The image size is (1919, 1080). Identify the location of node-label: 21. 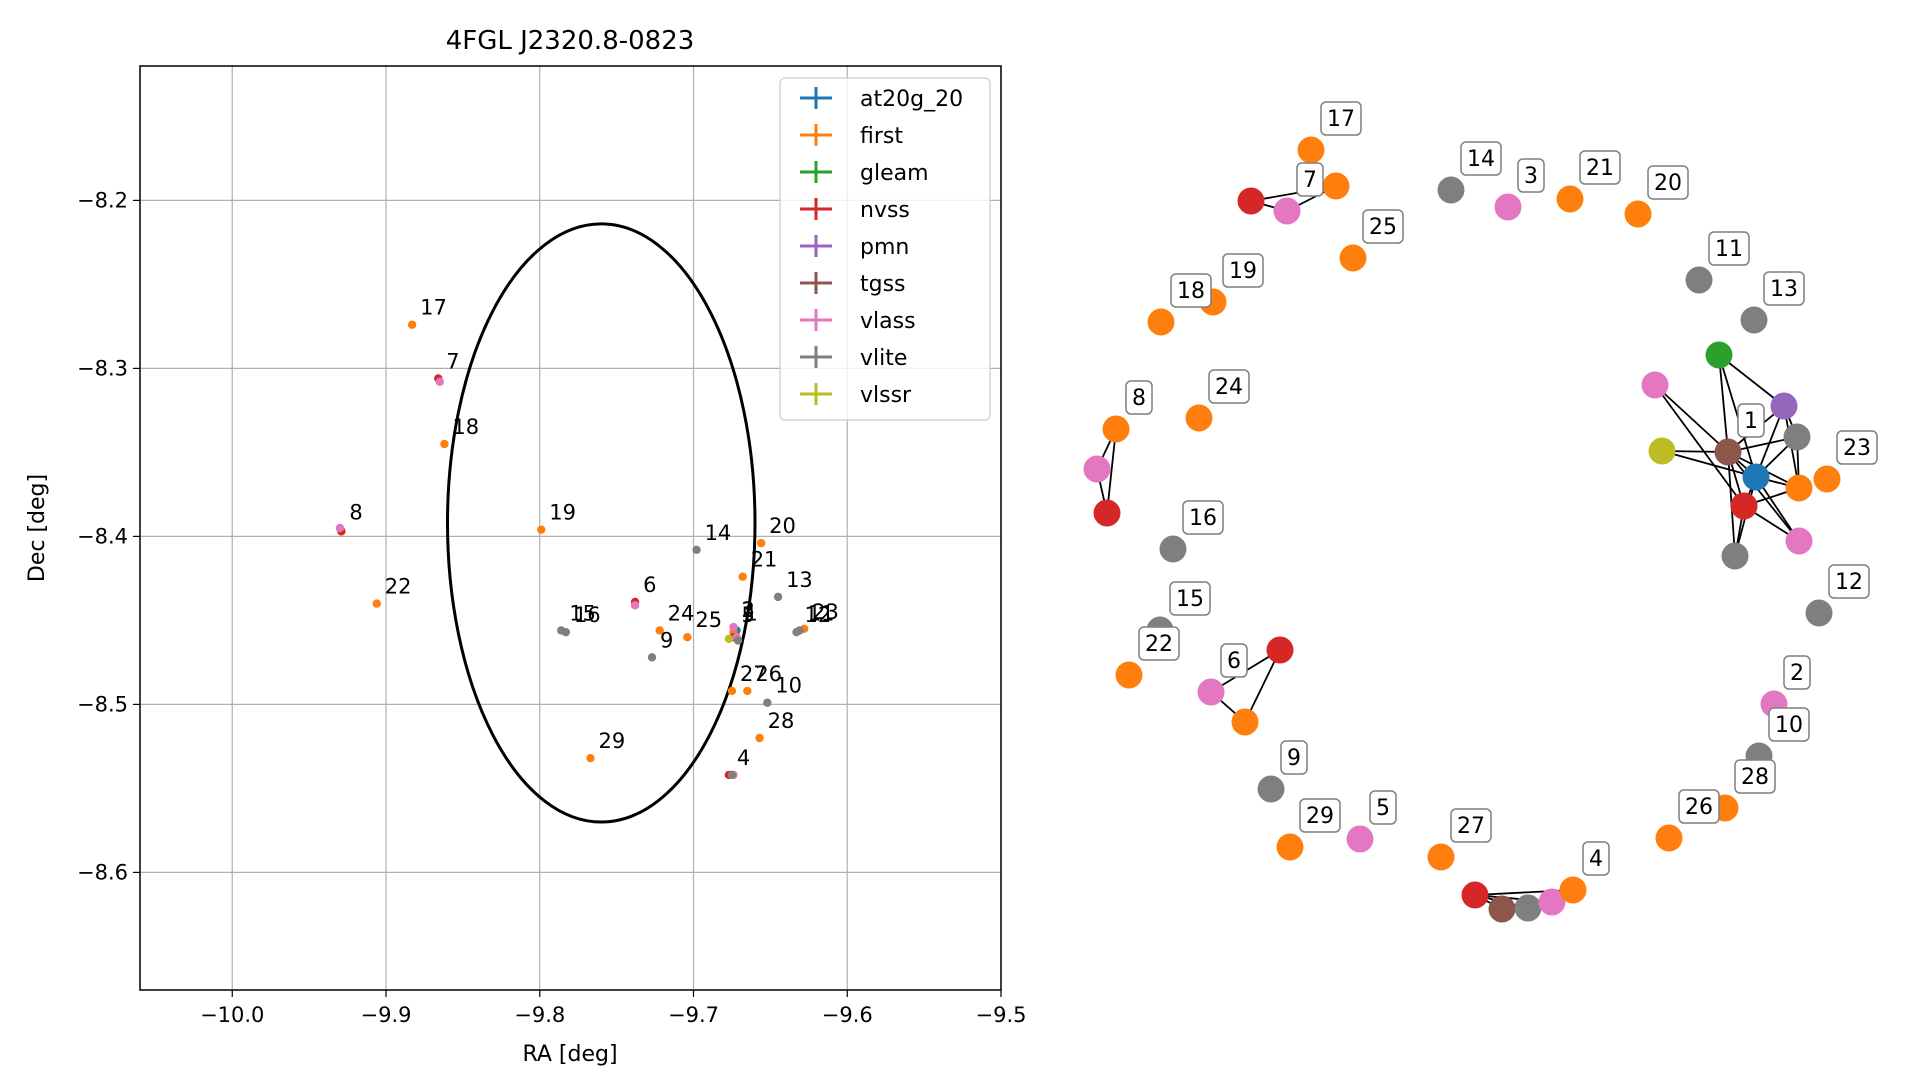
(1600, 168).